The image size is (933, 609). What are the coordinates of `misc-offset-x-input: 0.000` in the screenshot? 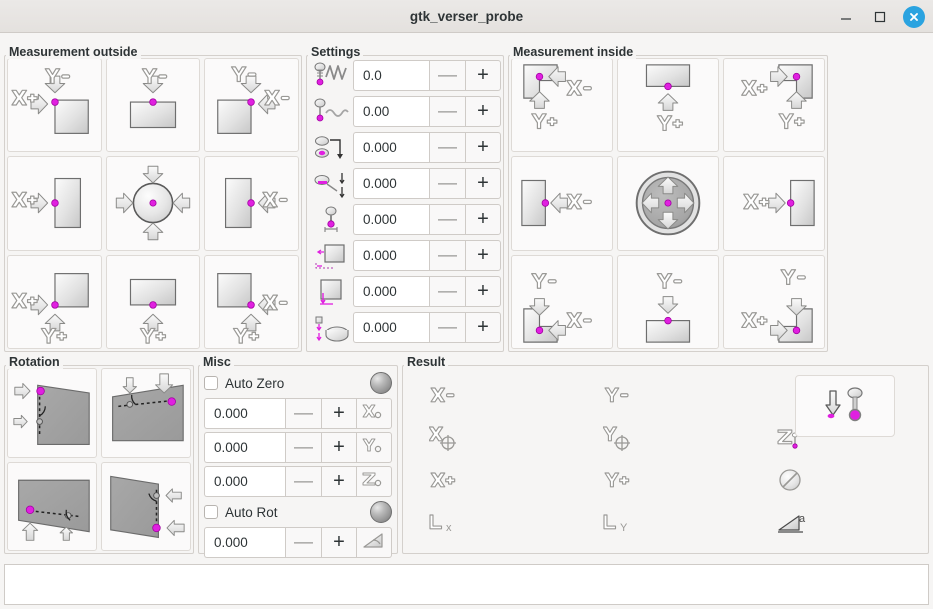 It's located at (244, 413).